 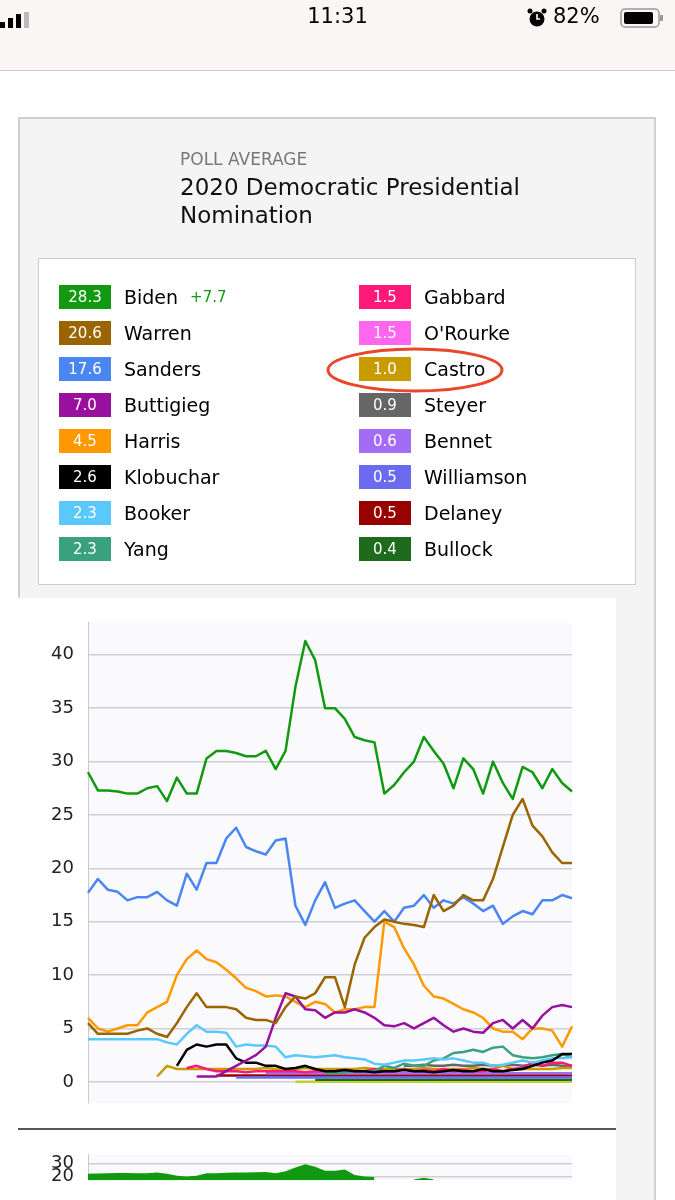 I want to click on text: 0.6, so click(x=385, y=441).